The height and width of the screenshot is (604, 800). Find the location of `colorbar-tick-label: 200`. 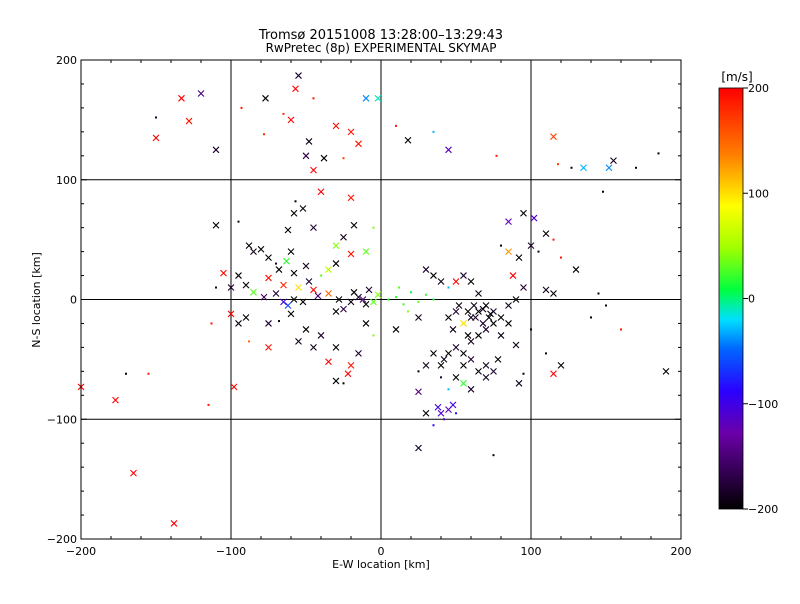

colorbar-tick-label: 200 is located at coordinates (758, 88).